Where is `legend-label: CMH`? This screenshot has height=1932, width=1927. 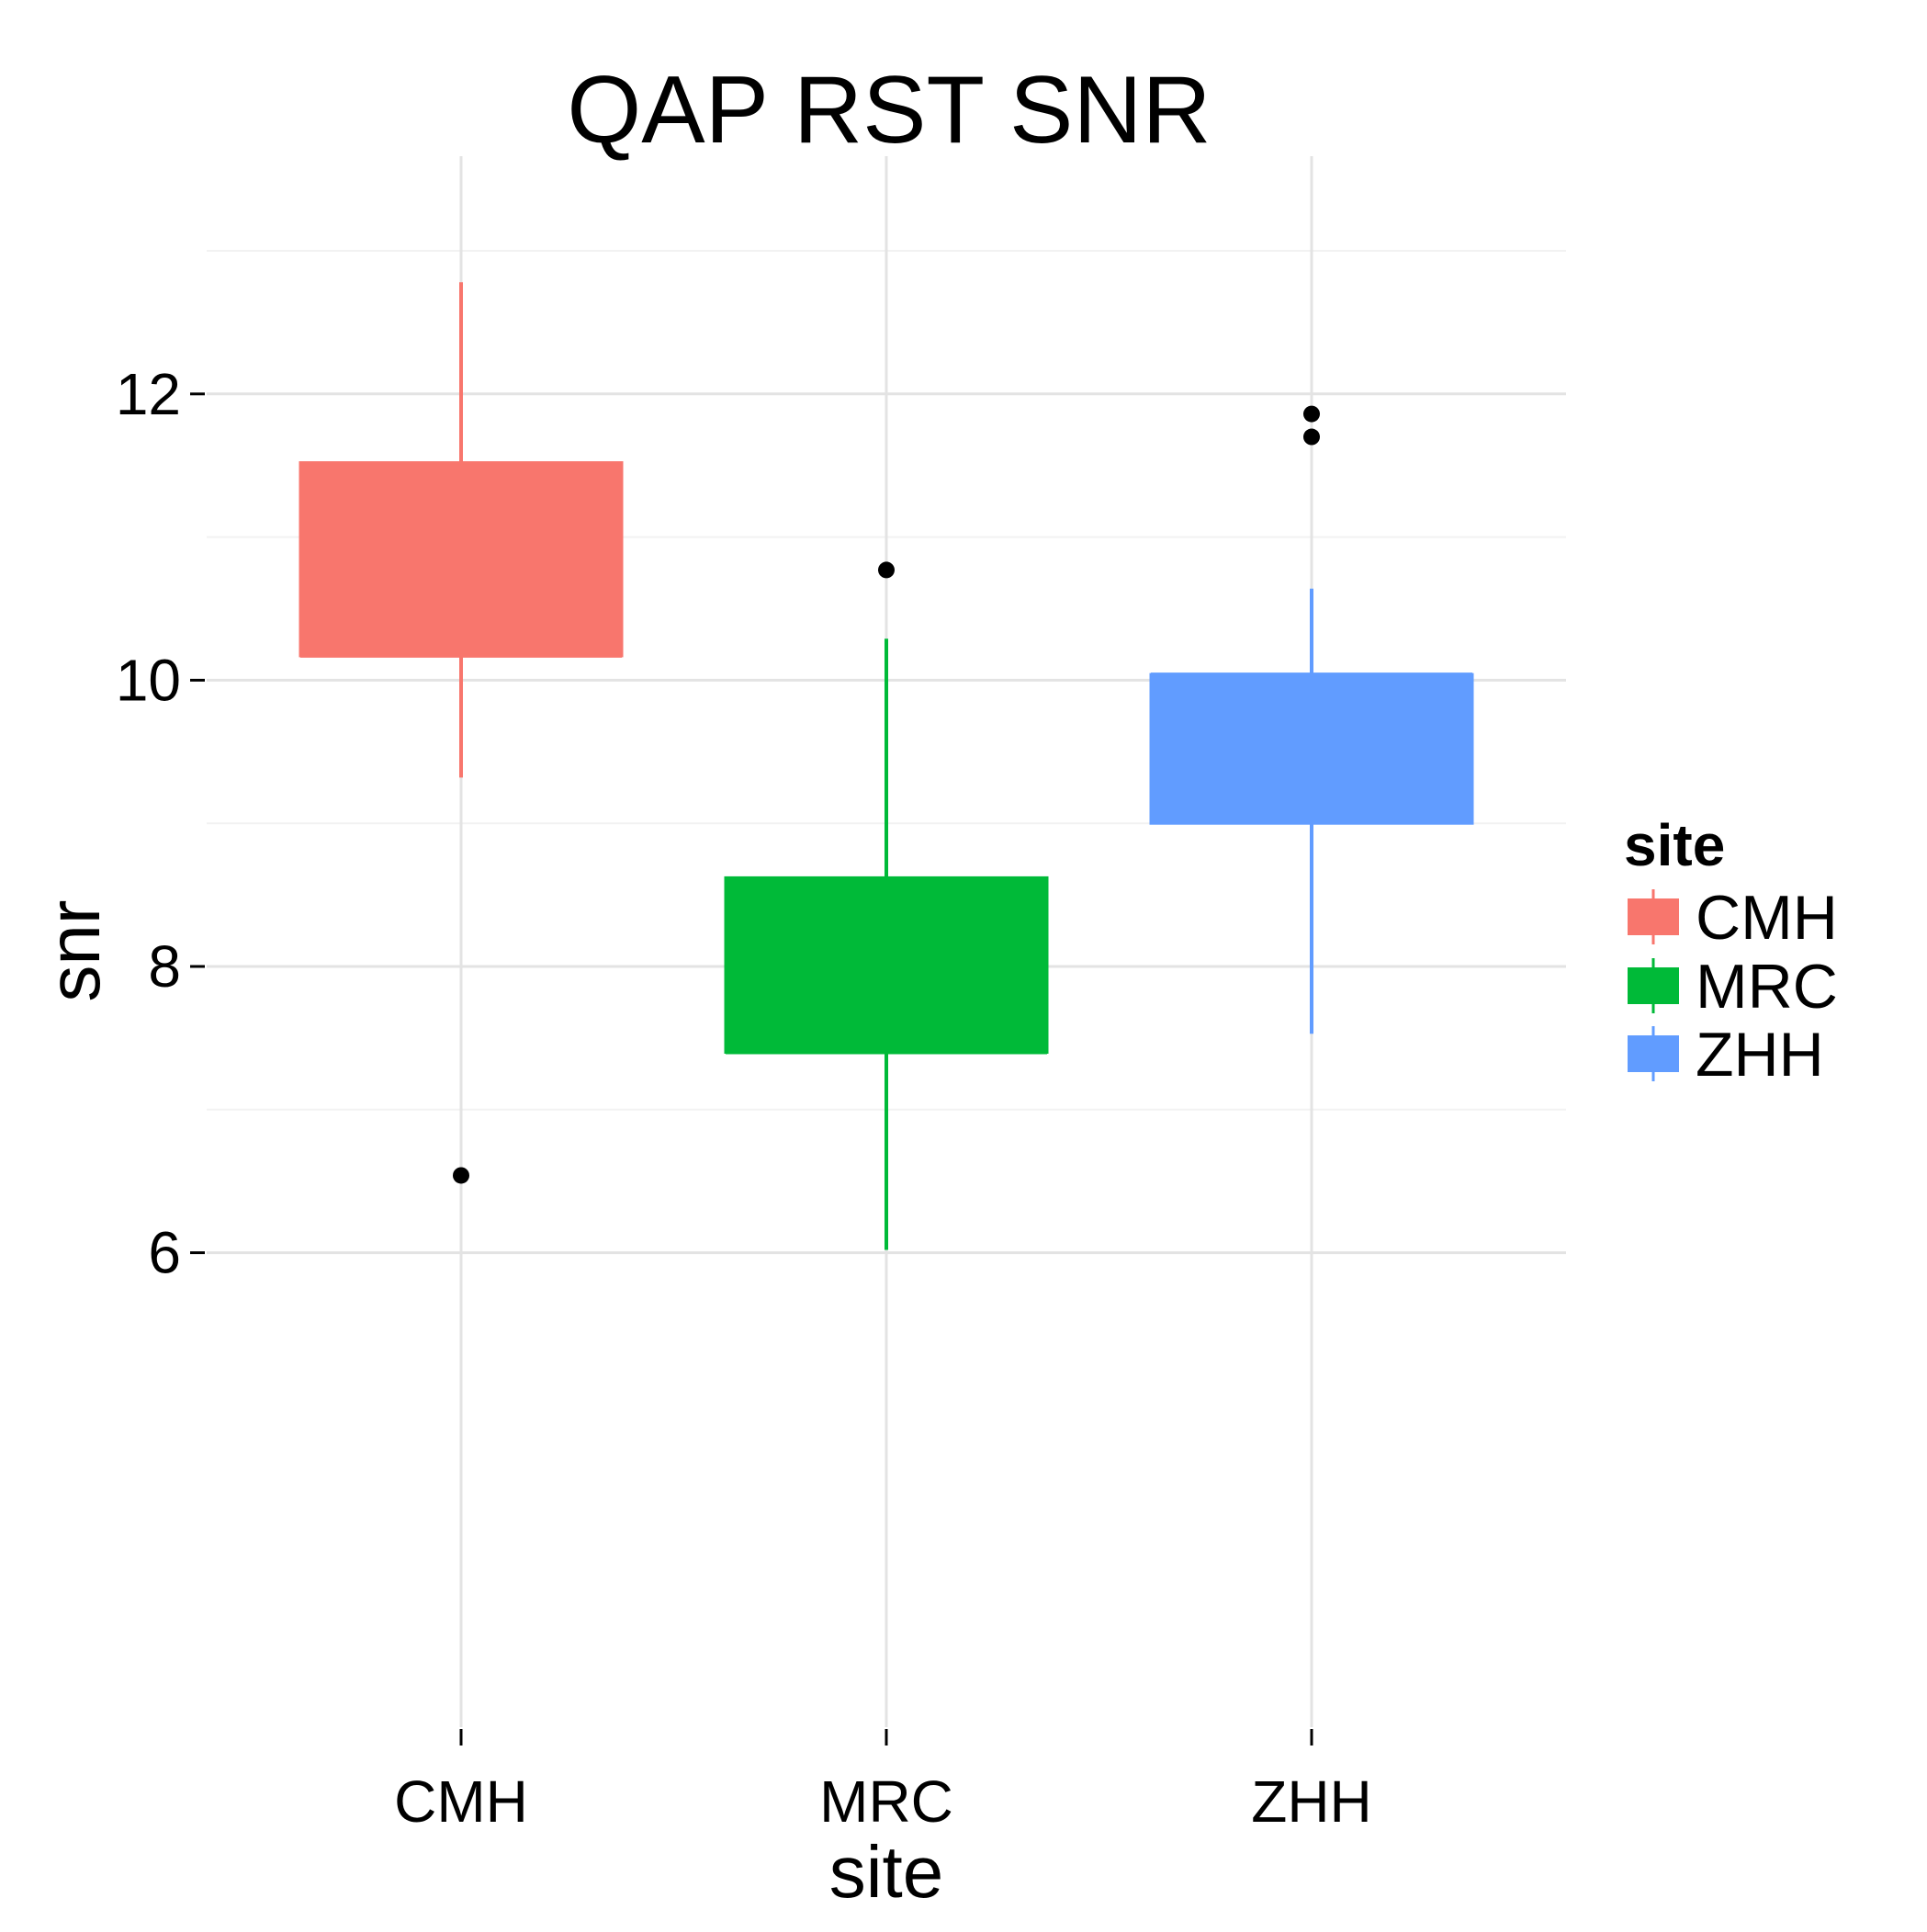
legend-label: CMH is located at coordinates (1767, 918).